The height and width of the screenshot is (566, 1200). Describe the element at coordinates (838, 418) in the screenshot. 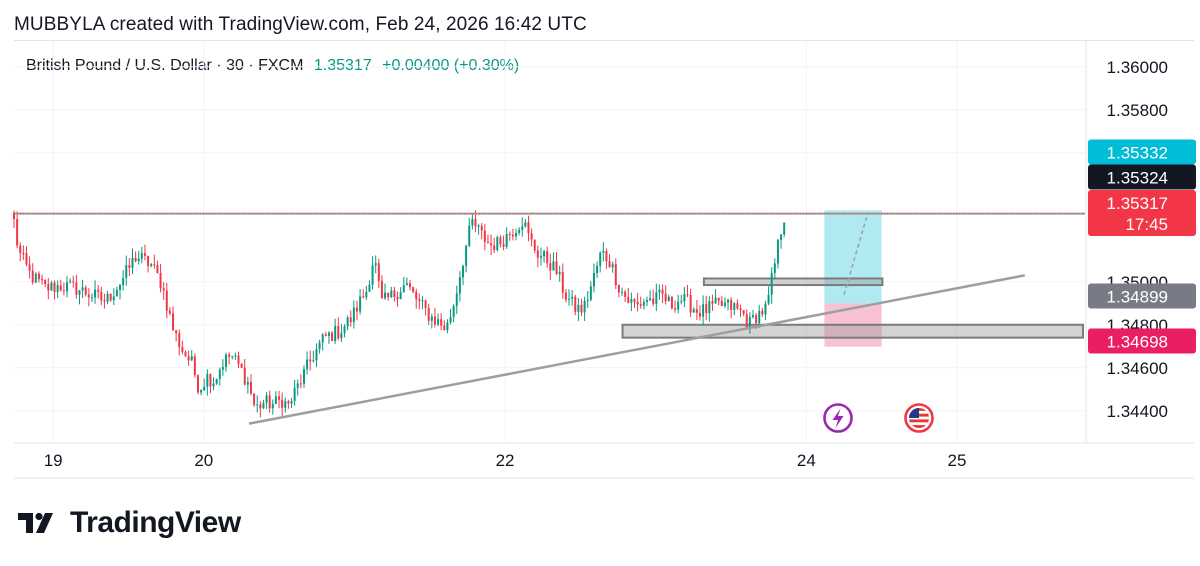

I see `lightning-icon` at that location.